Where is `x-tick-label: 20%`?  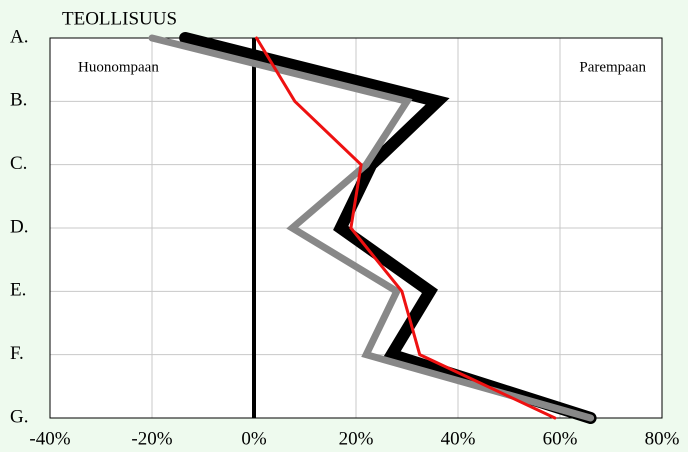 x-tick-label: 20% is located at coordinates (356, 438).